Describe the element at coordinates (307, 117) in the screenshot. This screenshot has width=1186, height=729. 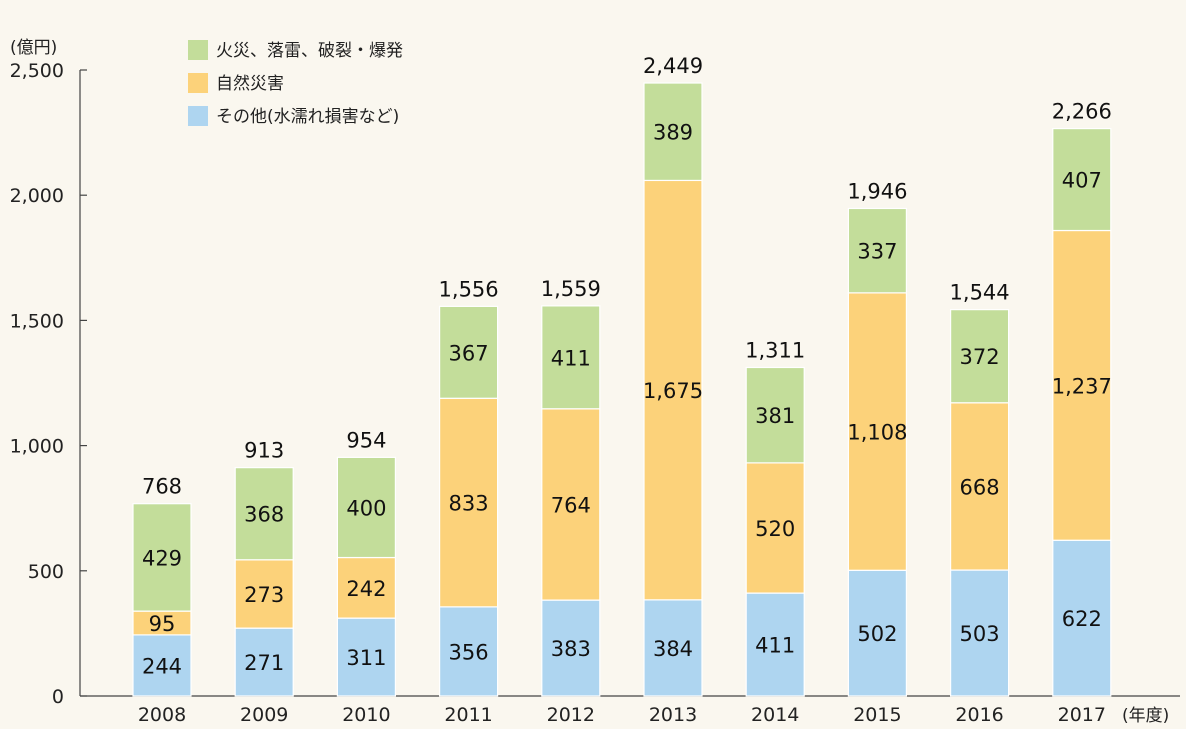
I see `legend-label: その他(水濡れ損害など)` at that location.